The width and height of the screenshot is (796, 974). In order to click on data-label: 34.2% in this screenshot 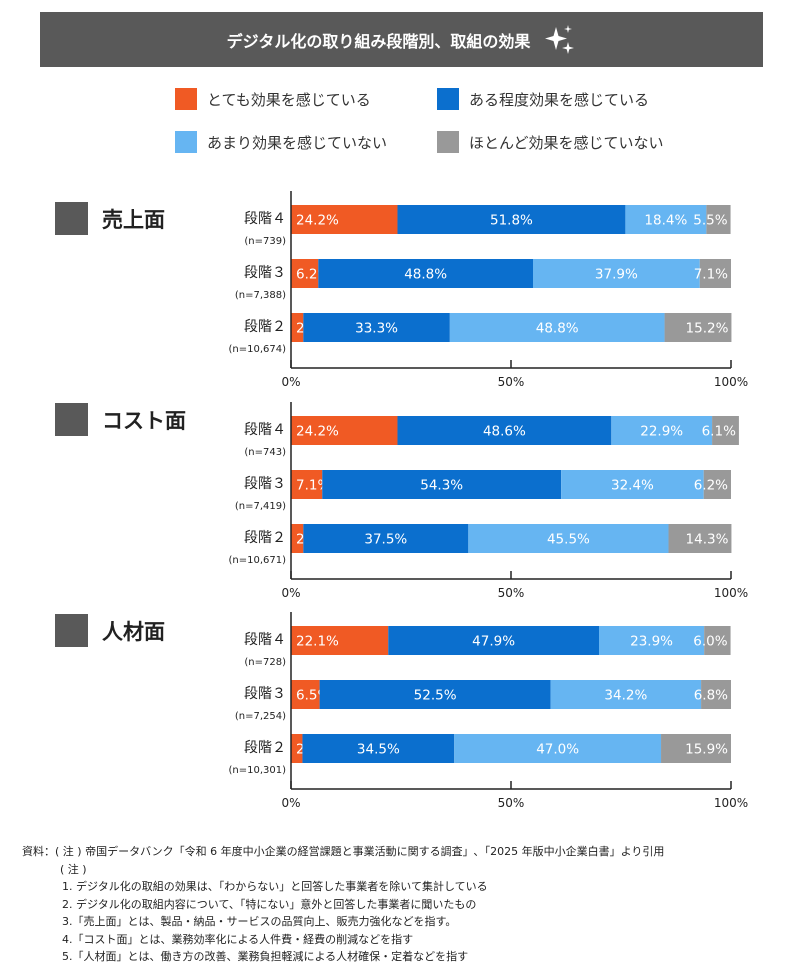, I will do `click(625, 696)`.